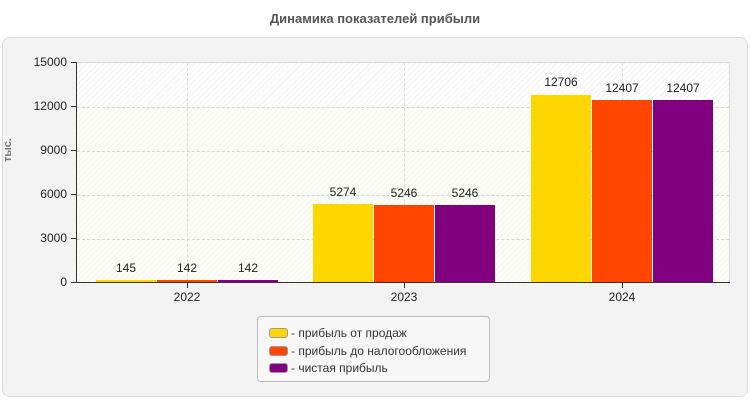  Describe the element at coordinates (379, 351) in the screenshot. I see `legend-label: - прибыль до налогообложения` at that location.